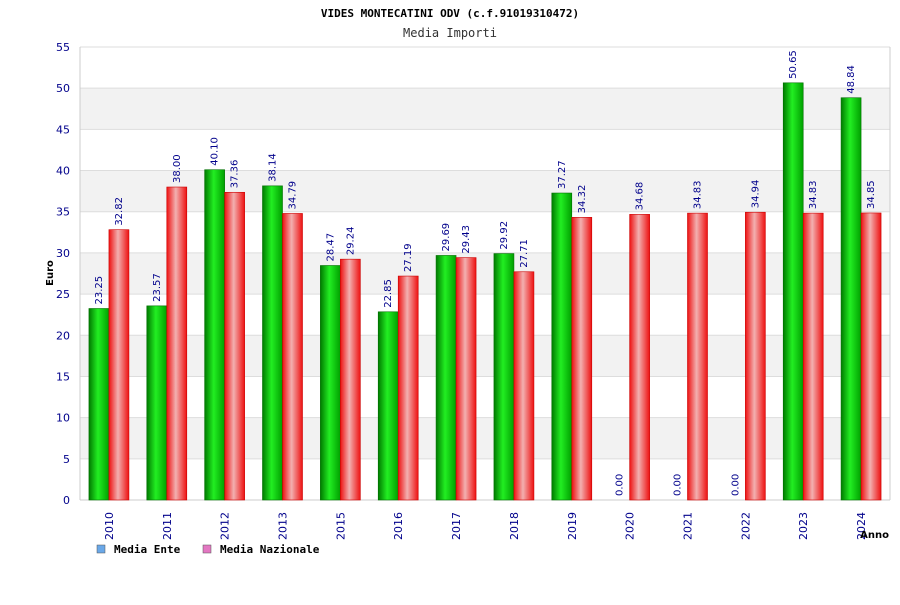  Describe the element at coordinates (466, 239) in the screenshot. I see `data-label-media-nazionale-2017: 29.43` at that location.